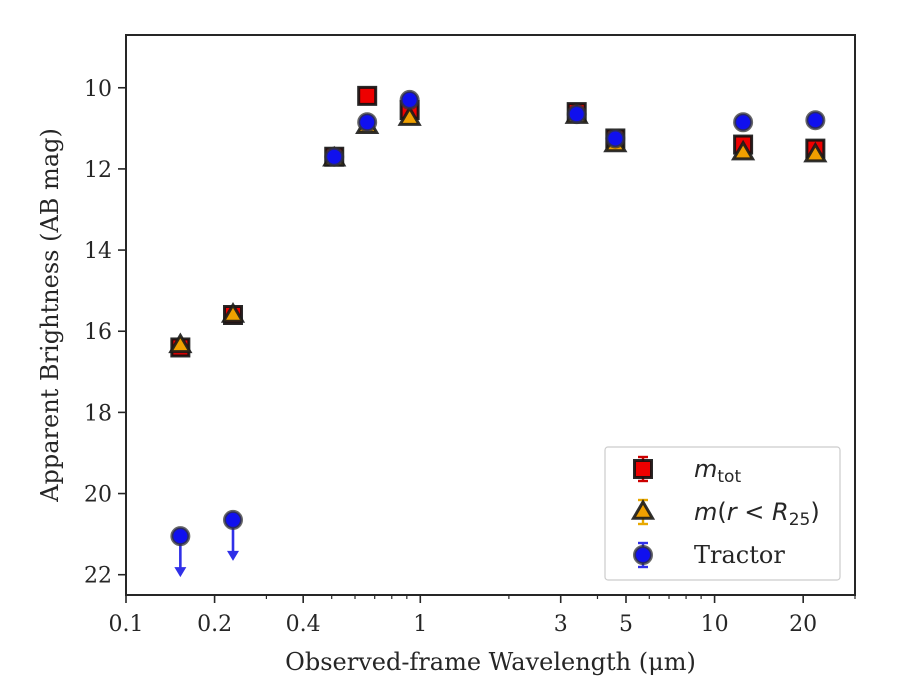 The image size is (900, 700). Describe the element at coordinates (803, 624) in the screenshot. I see `x-tick-label: 20` at that location.